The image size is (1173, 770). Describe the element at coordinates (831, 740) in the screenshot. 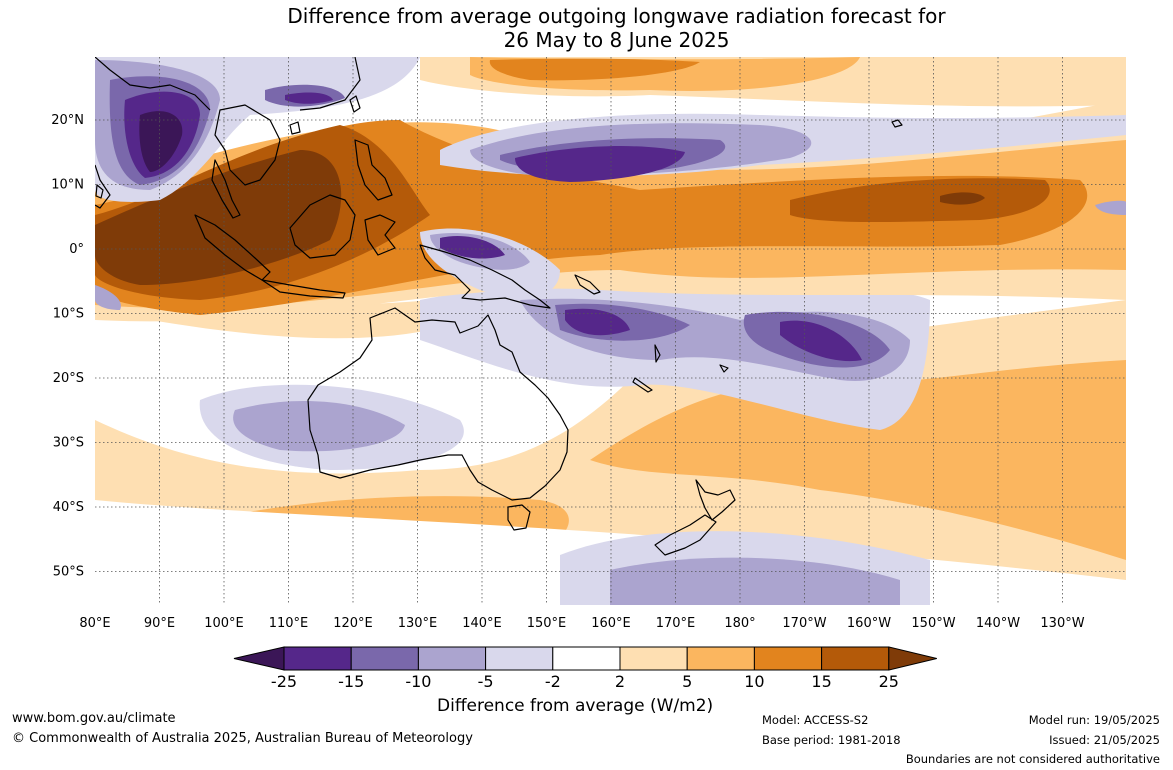

I see `base-period: Base period: 1981-2018` at that location.